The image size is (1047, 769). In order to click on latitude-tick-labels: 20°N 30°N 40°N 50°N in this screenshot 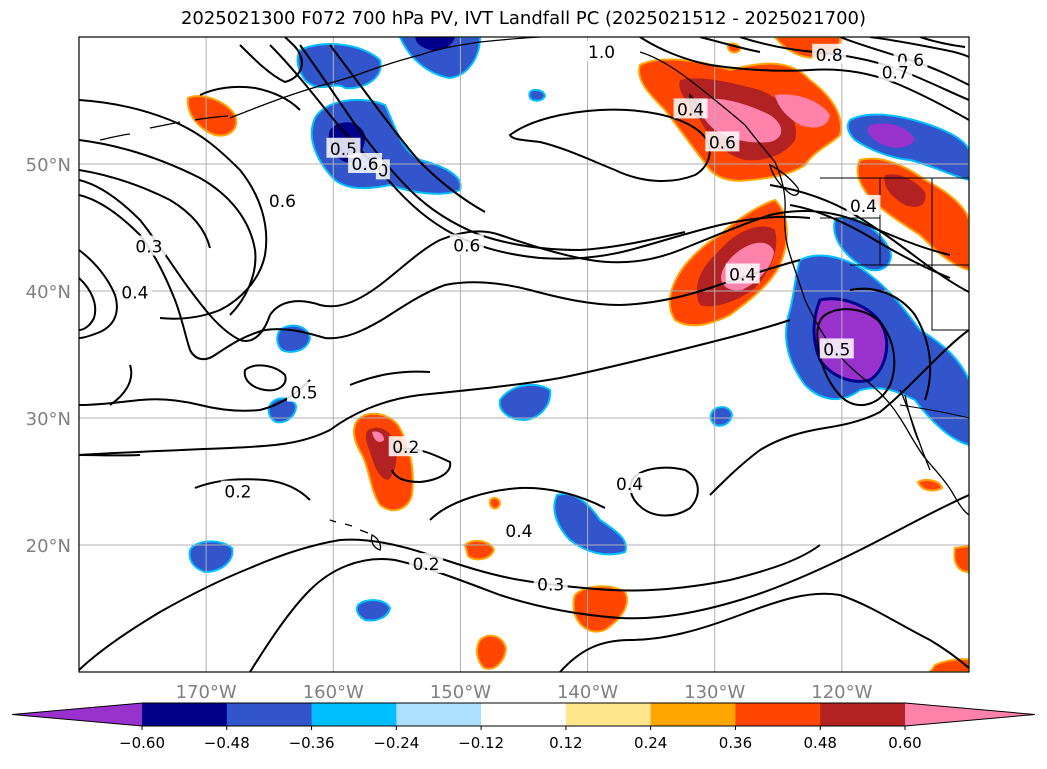, I will do `click(48, 356)`.